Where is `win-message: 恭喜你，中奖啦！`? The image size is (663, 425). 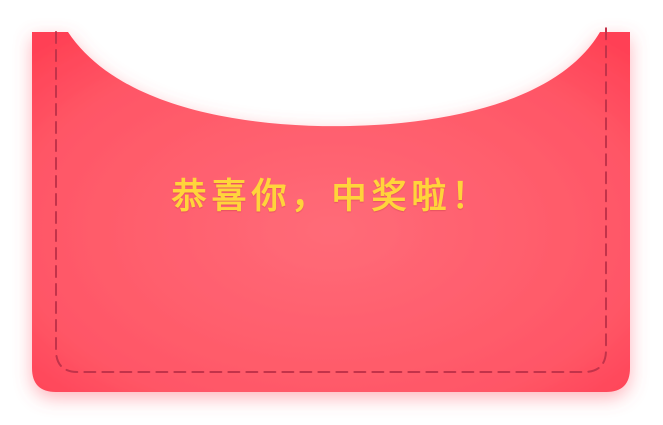
win-message: 恭喜你，中奖啦！ is located at coordinates (331, 197).